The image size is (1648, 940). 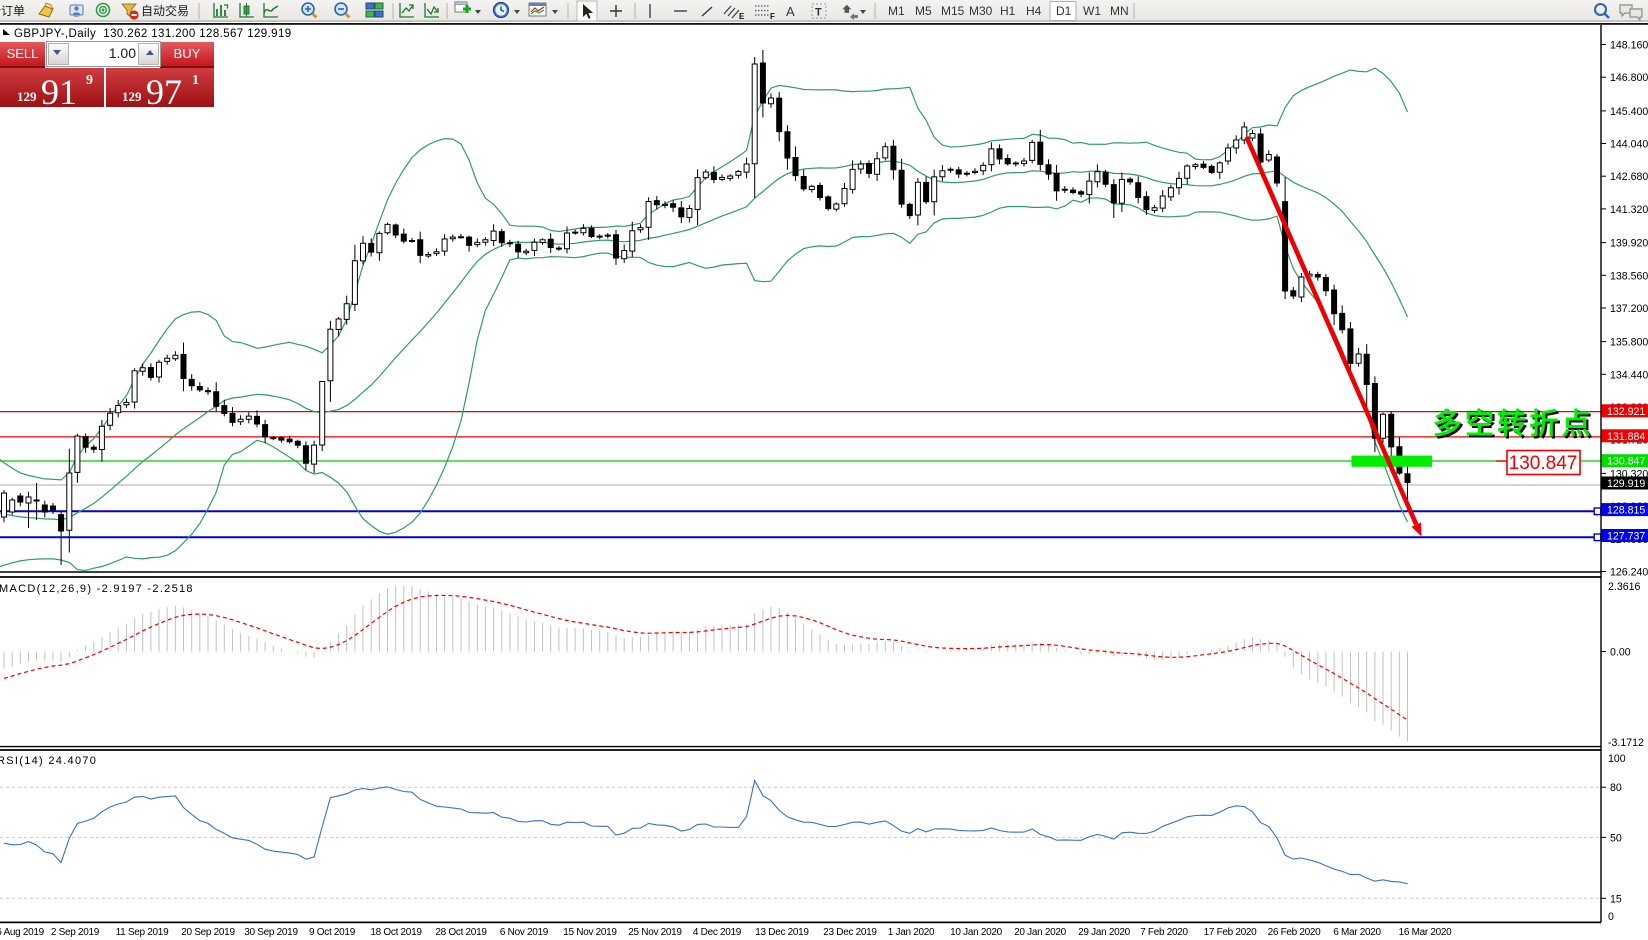 What do you see at coordinates (1034, 11) in the screenshot?
I see `svg-text: H4` at bounding box center [1034, 11].